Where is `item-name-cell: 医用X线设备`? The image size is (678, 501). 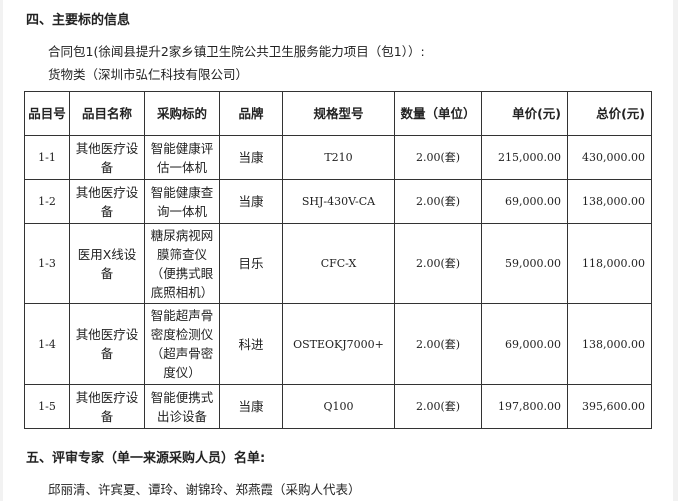 item-name-cell: 医用X线设备 is located at coordinates (107, 263).